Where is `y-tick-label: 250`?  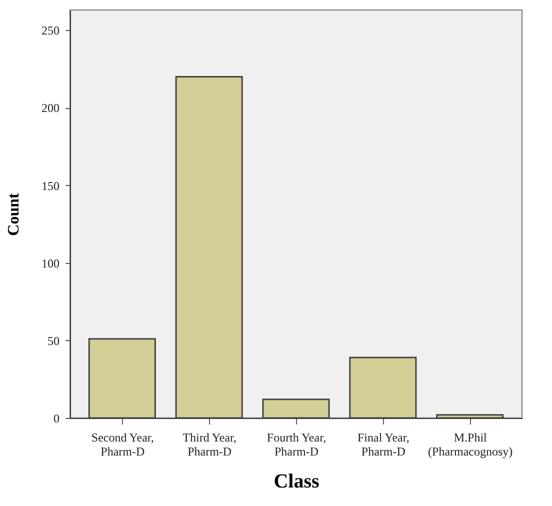
y-tick-label: 250 is located at coordinates (51, 31).